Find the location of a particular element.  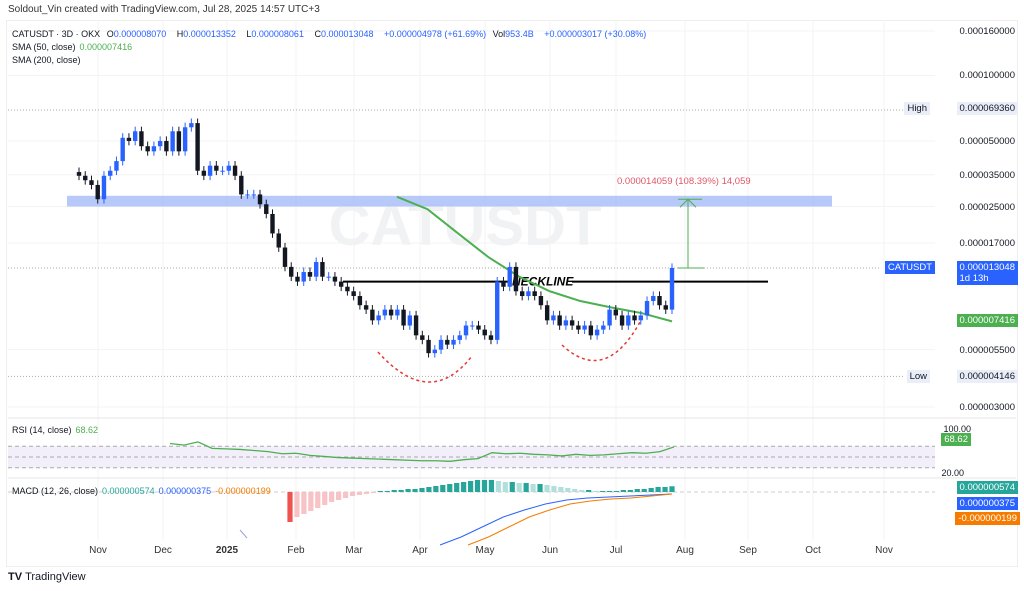

open-label: O is located at coordinates (110, 34).